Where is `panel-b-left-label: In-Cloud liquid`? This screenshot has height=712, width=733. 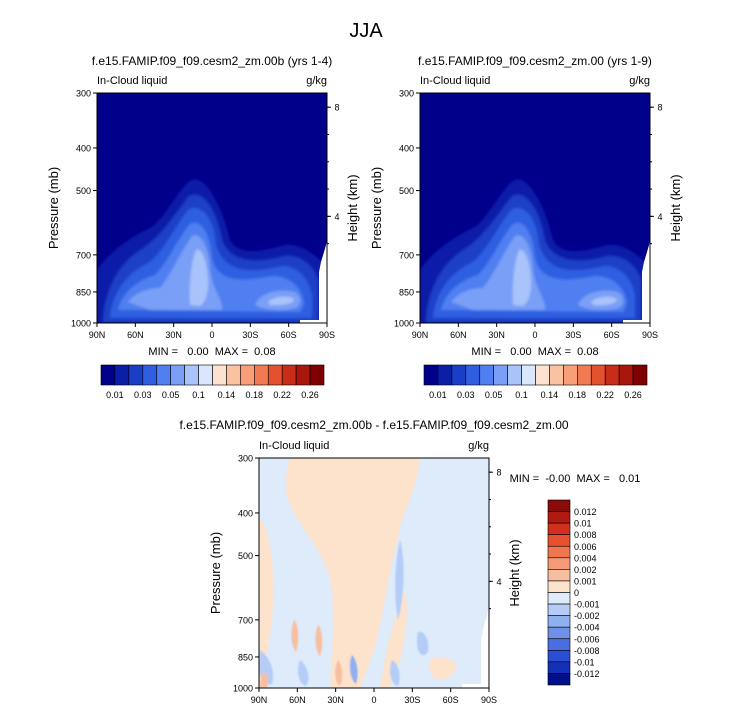 panel-b-left-label: In-Cloud liquid is located at coordinates (455, 81).